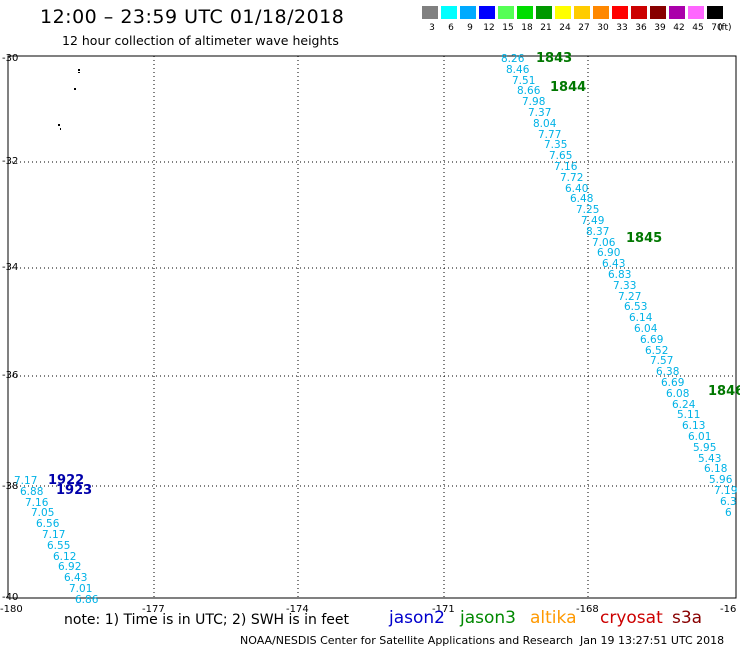 This screenshot has width=740, height=650. Describe the element at coordinates (631, 618) in the screenshot. I see `satellite-legend-cryosat: cryosat` at that location.